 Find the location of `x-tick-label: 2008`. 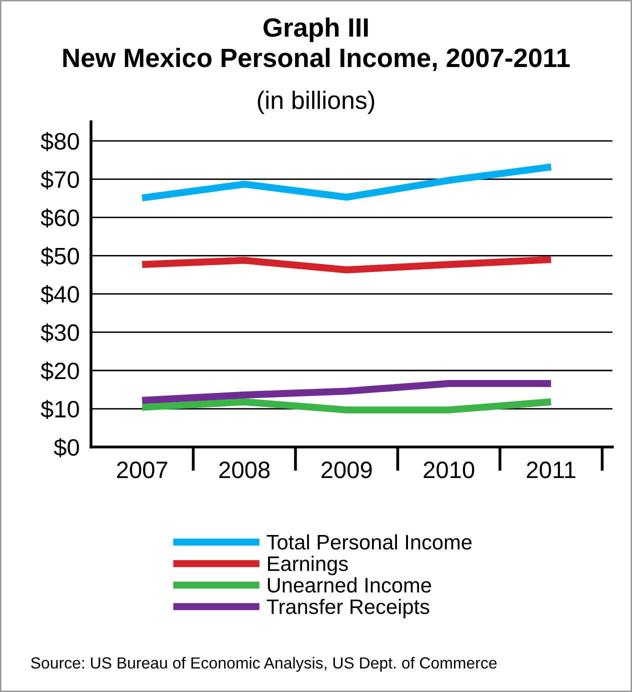

x-tick-label: 2008 is located at coordinates (244, 470).